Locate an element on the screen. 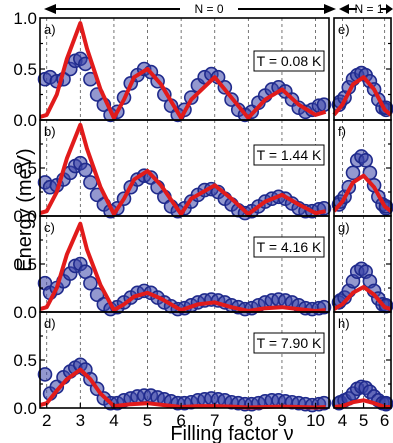  y-axis-title: Energy (meV) is located at coordinates (25, 209).